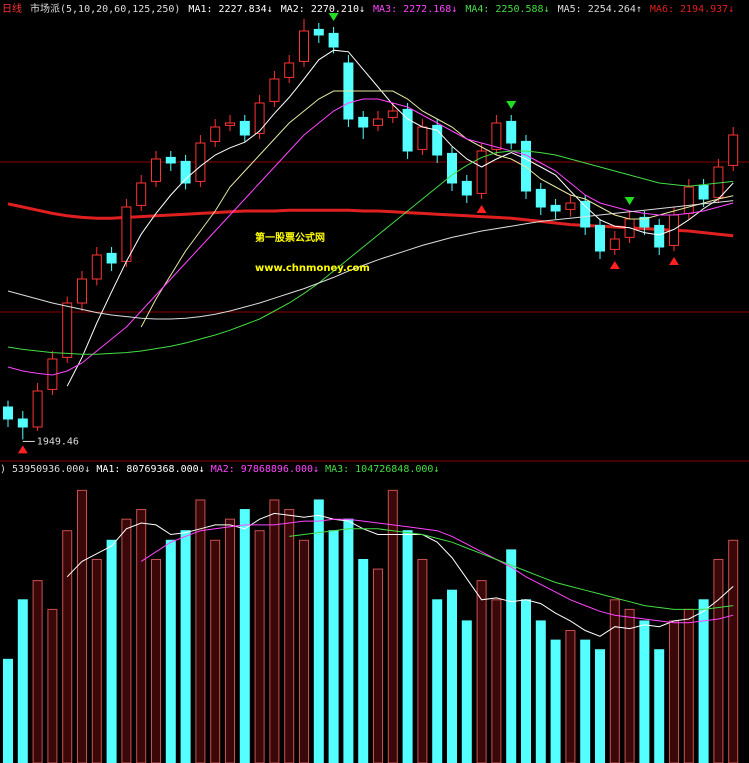 The width and height of the screenshot is (749, 763). Describe the element at coordinates (507, 9) in the screenshot. I see `legend-entry: MA4: 2250.588↓` at that location.